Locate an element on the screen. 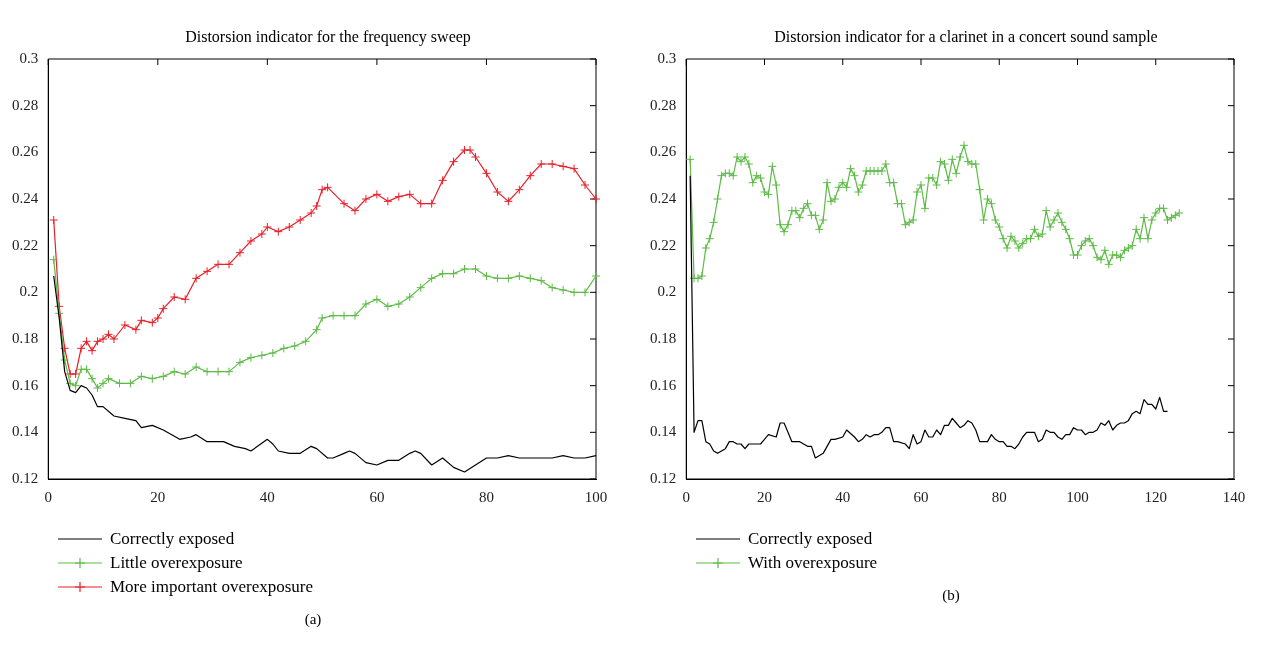 The height and width of the screenshot is (655, 1282). x-tick-label: 140 is located at coordinates (1234, 496).